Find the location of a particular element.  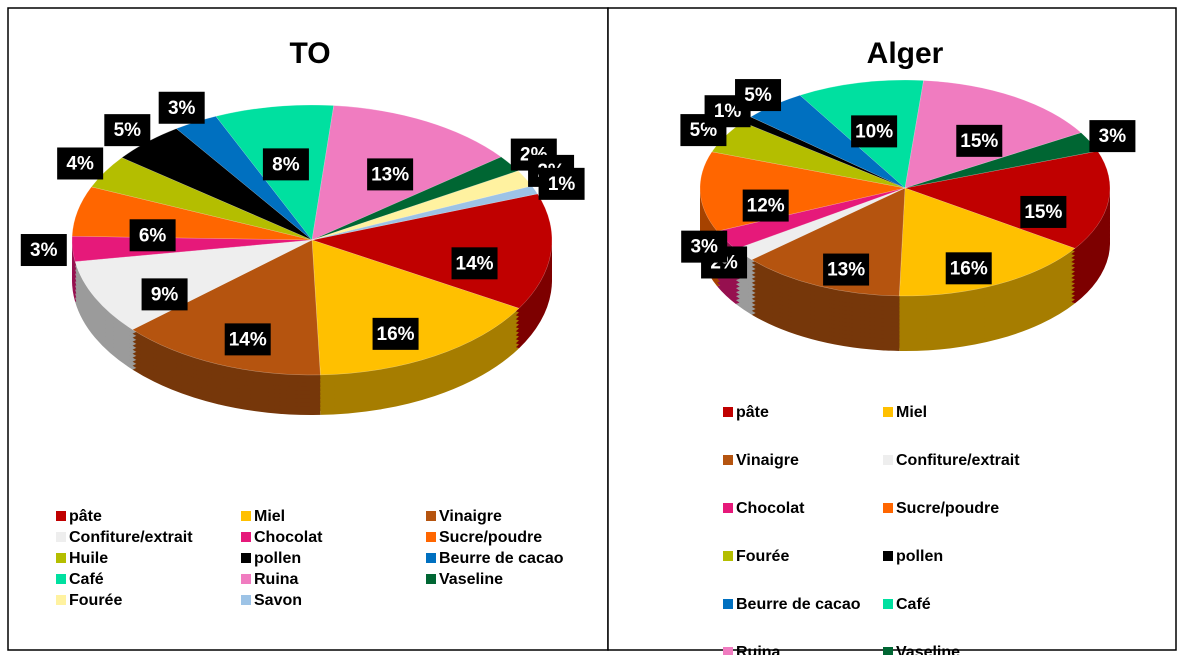

data-label: 1% is located at coordinates (728, 111).